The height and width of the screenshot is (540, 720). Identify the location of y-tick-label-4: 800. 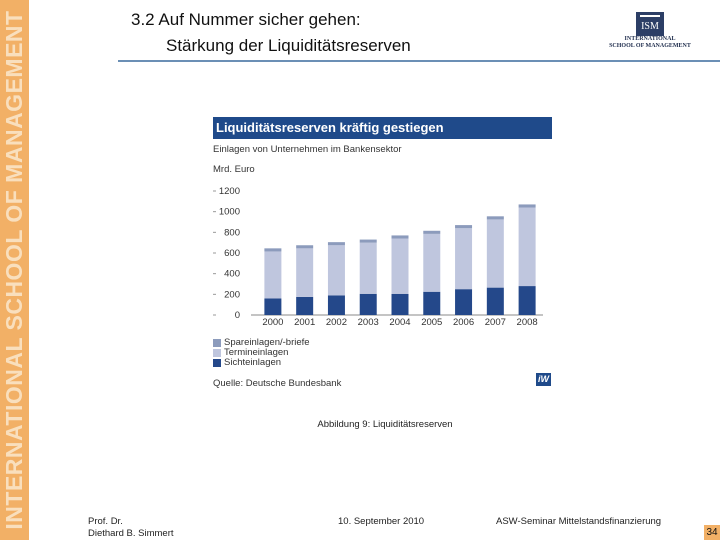
(232, 232).